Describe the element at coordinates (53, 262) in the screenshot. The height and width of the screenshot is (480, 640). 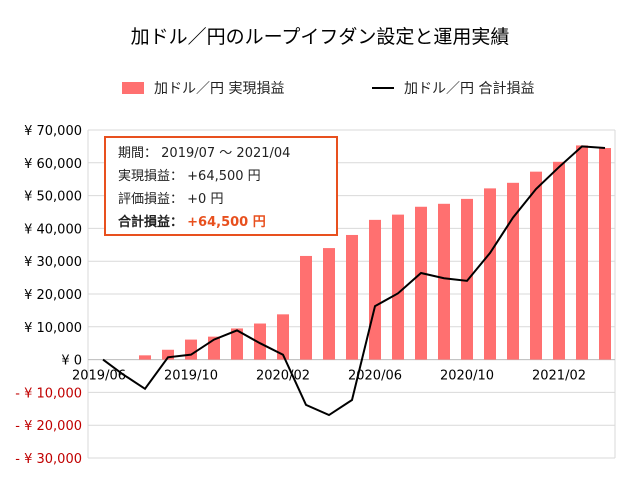
I see `y-tick-label: ¥ 30,000` at that location.